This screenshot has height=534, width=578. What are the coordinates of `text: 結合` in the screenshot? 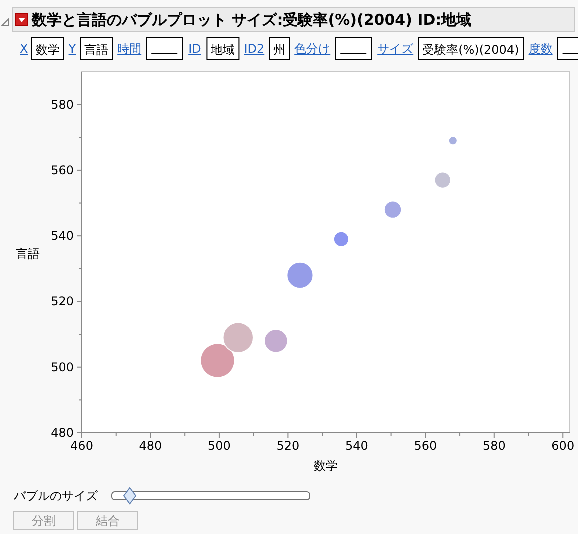 It's located at (107, 521).